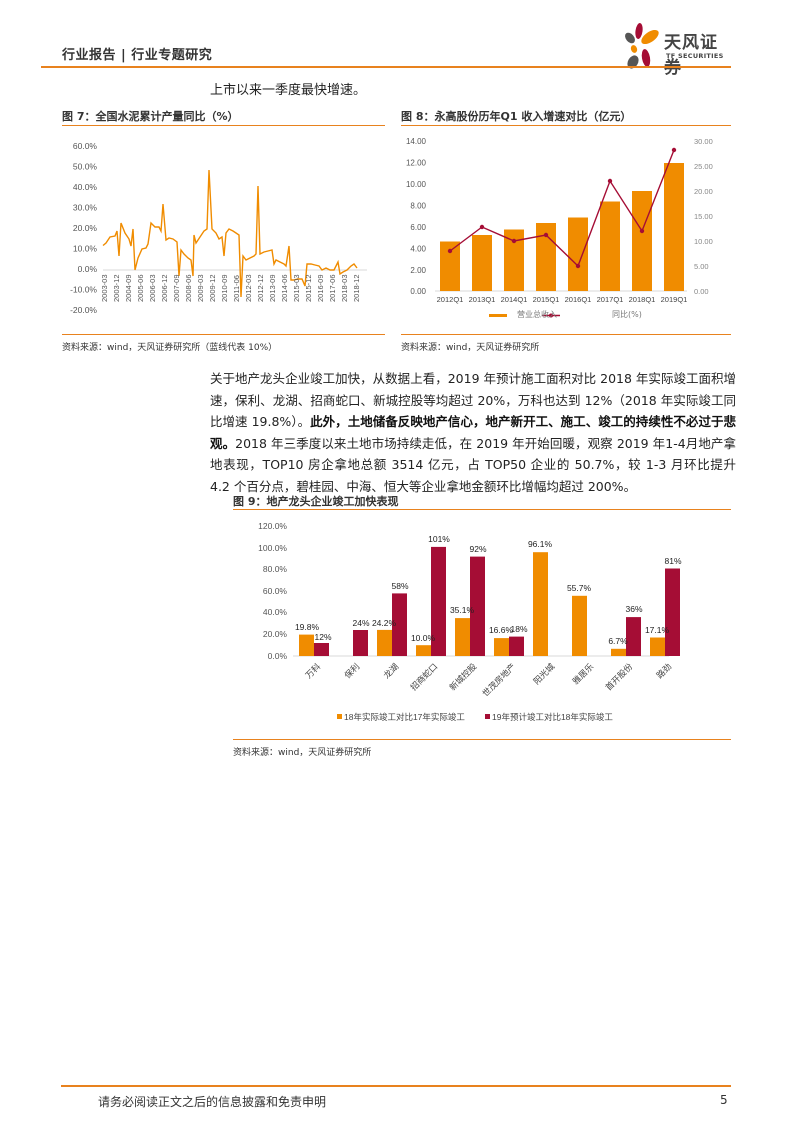 Image resolution: width=793 pixels, height=1122 pixels. I want to click on svg-text: 招商蛇口, so click(423, 676).